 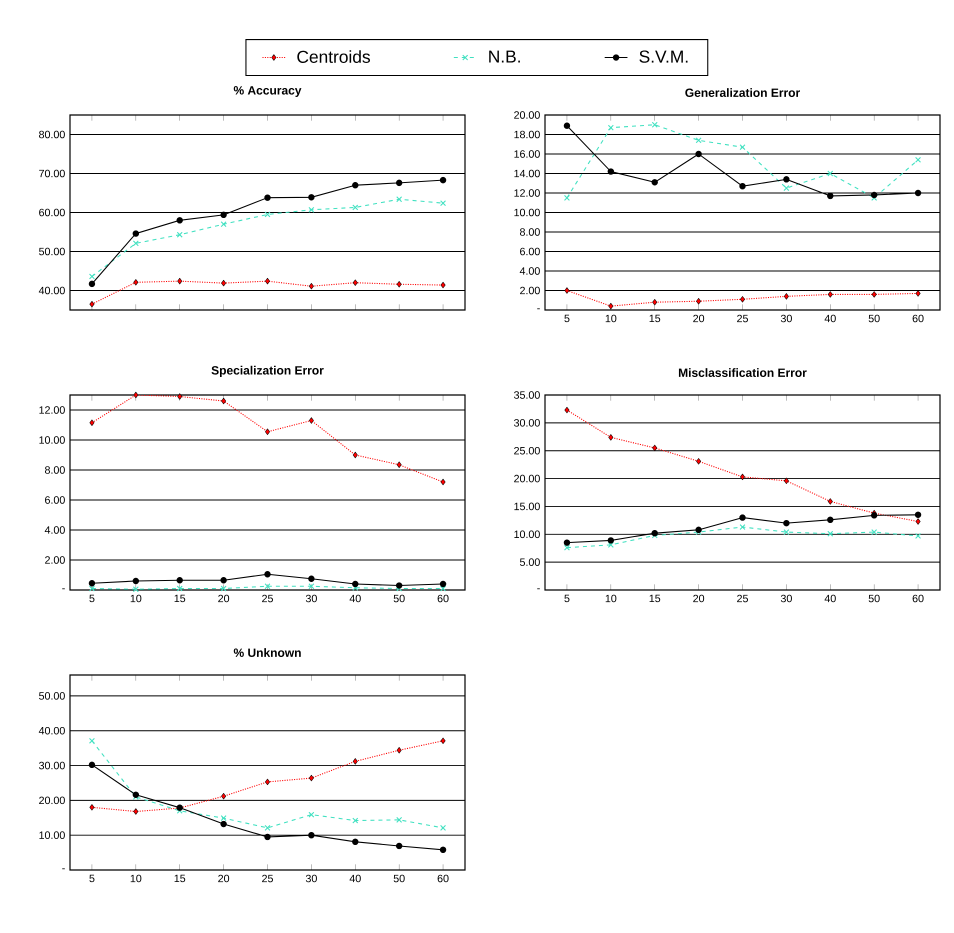 What do you see at coordinates (527, 450) in the screenshot?
I see `y-tick-label: 25.00` at bounding box center [527, 450].